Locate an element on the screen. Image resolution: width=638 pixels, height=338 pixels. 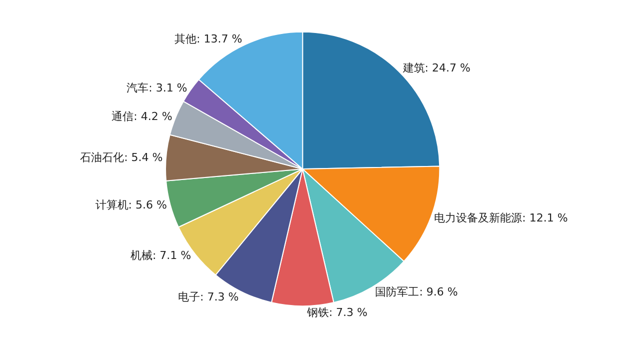
slice-label: 计算机: 5.6 % is located at coordinates (131, 205).